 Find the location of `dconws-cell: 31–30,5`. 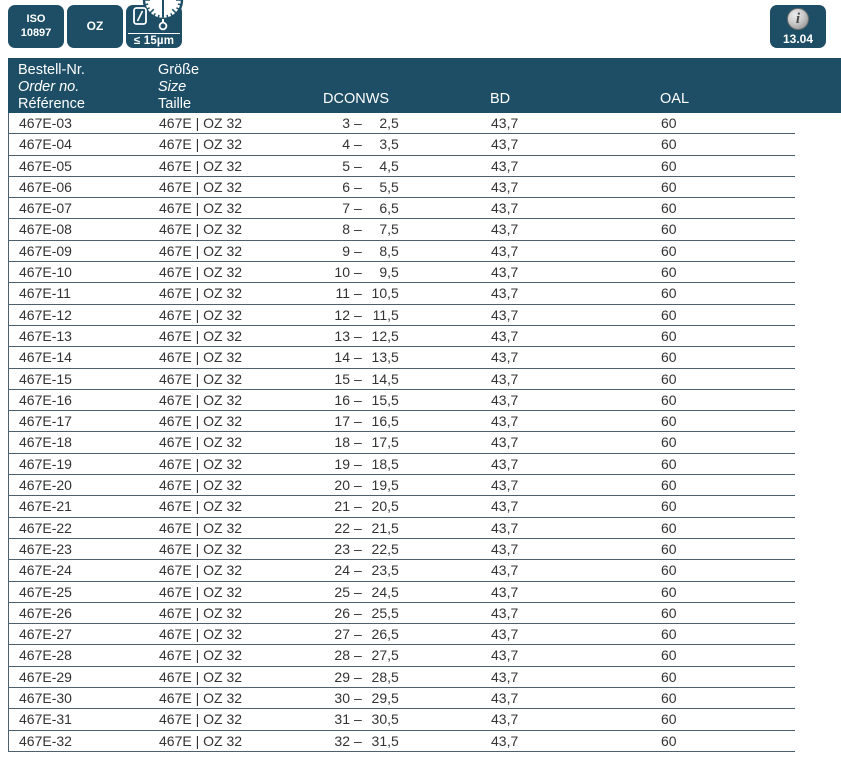

dconws-cell: 31–30,5 is located at coordinates (366, 719).